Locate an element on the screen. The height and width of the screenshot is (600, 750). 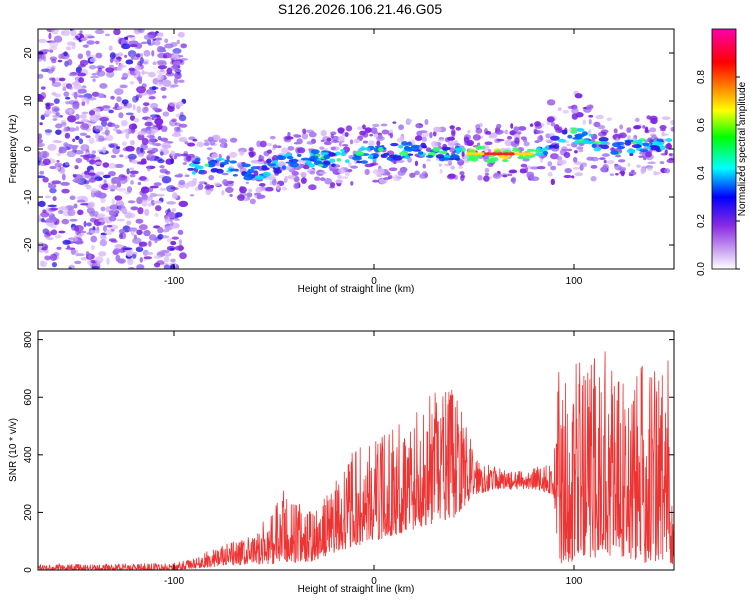
snr-y-label: SNR (10 * v/v) is located at coordinates (13, 450).